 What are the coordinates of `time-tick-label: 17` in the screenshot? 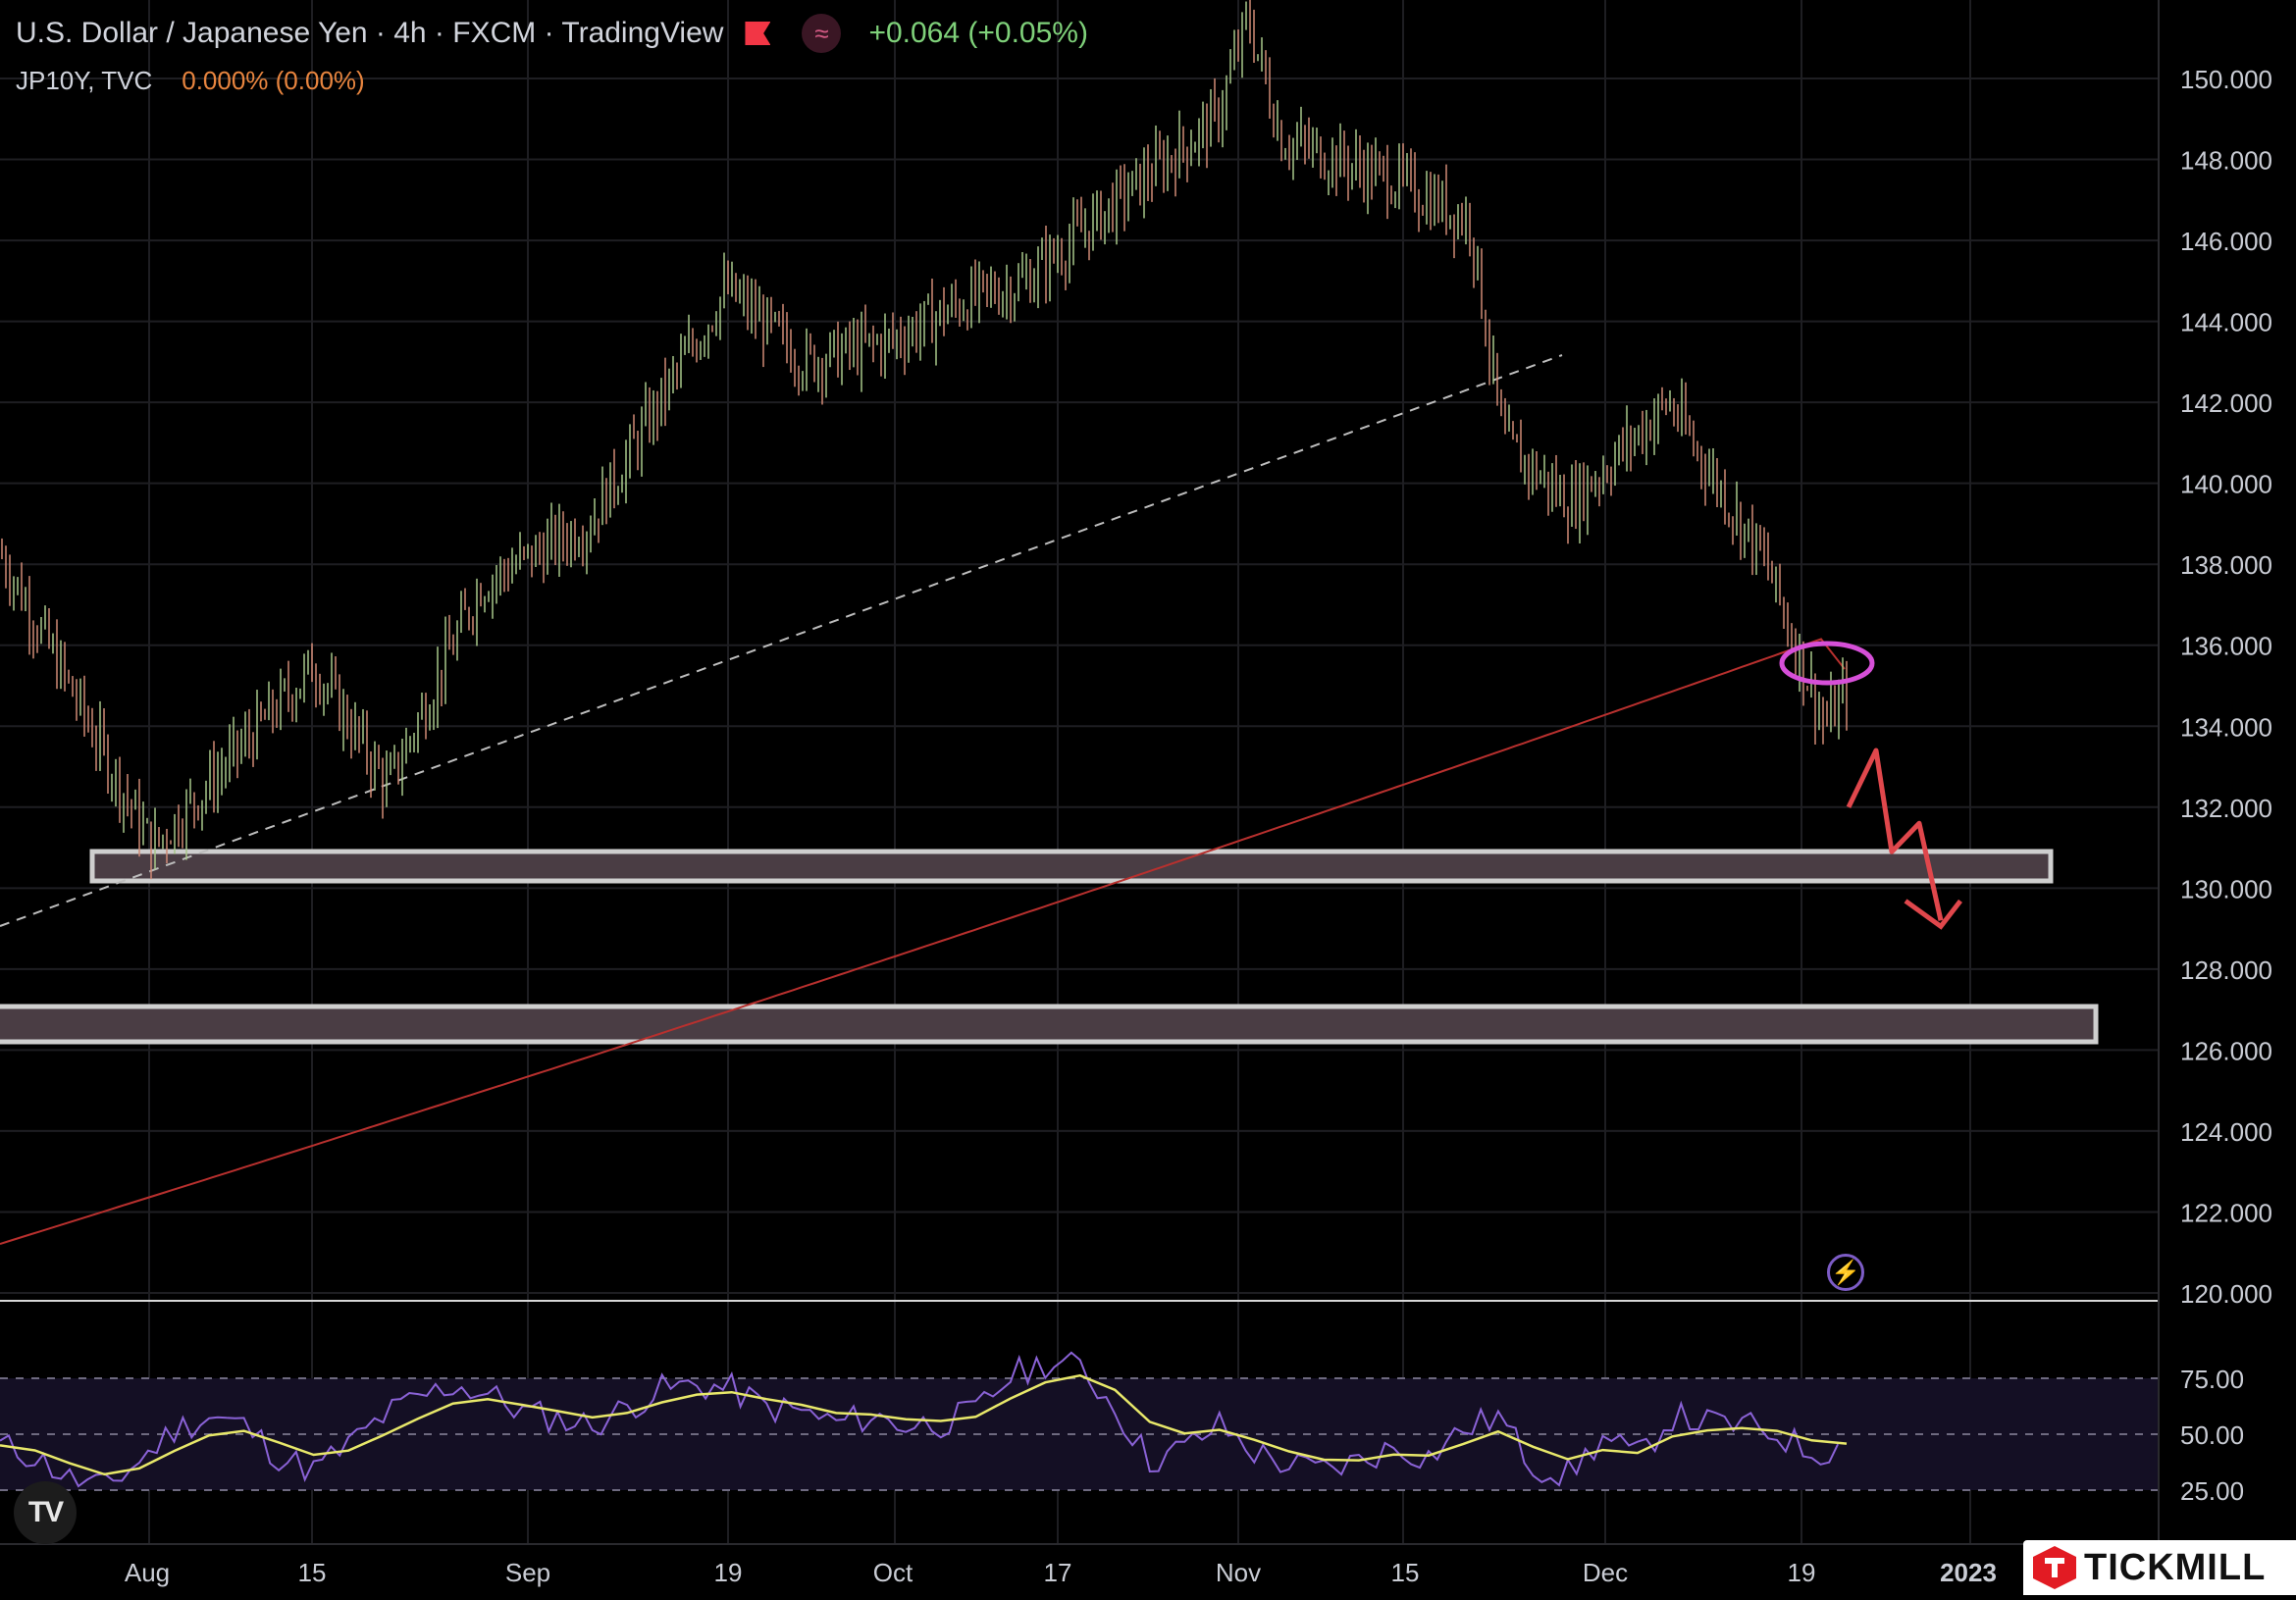 It's located at (1058, 1572).